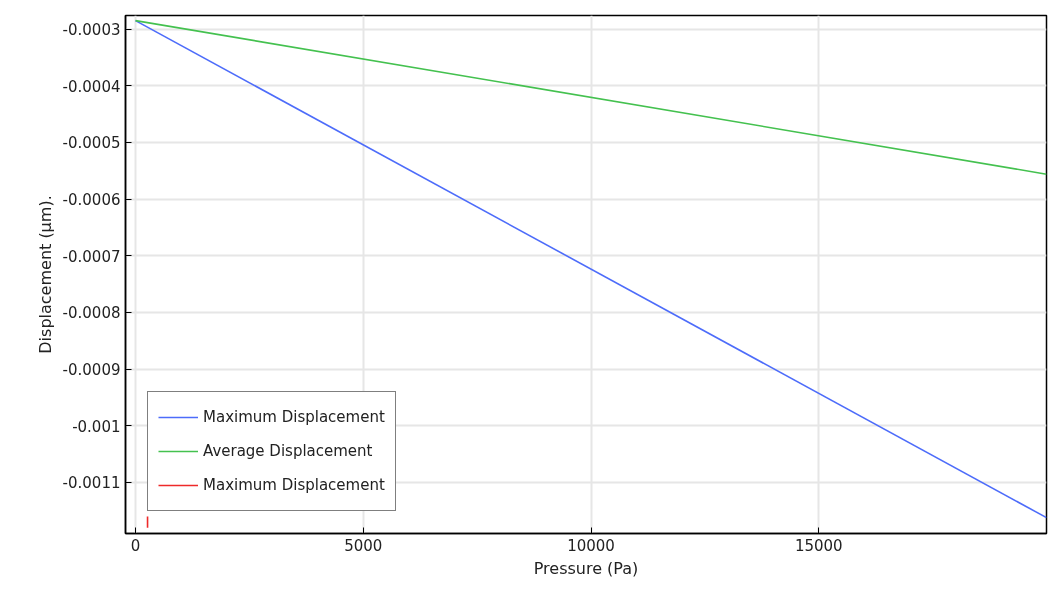  Describe the element at coordinates (135, 545) in the screenshot. I see `x-tick-label: 0` at that location.